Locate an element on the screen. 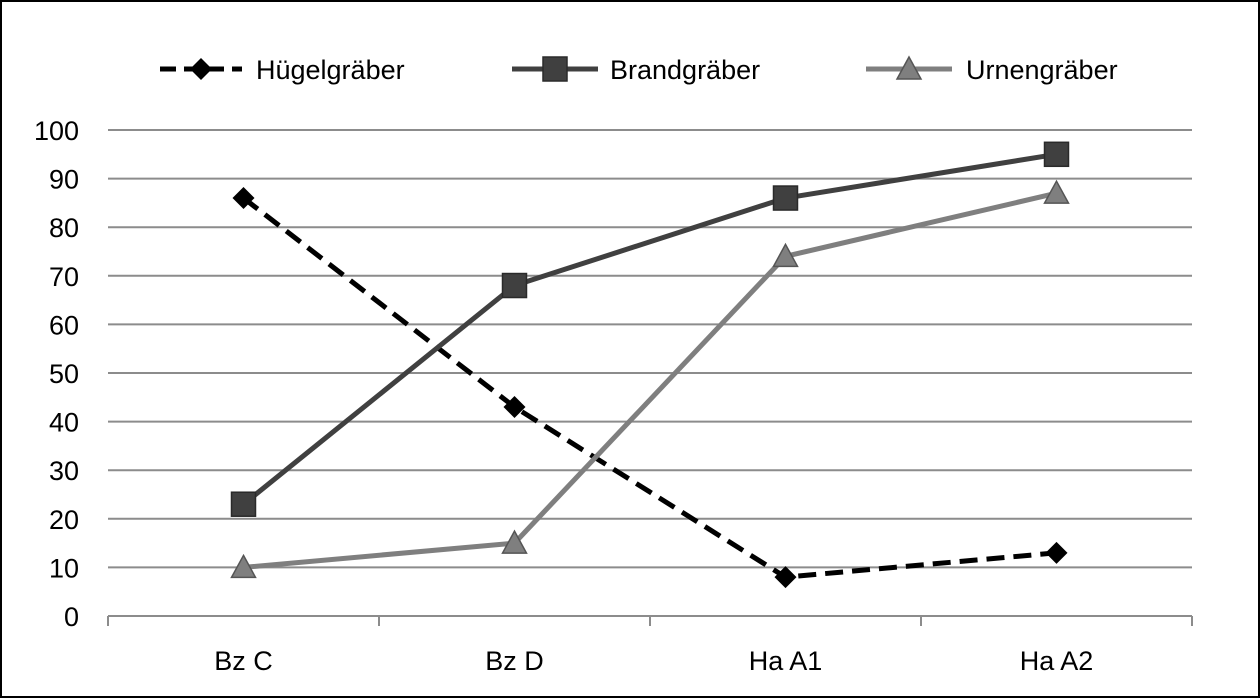 The width and height of the screenshot is (1260, 698). x-tick-label: Ha A1 is located at coordinates (786, 661).